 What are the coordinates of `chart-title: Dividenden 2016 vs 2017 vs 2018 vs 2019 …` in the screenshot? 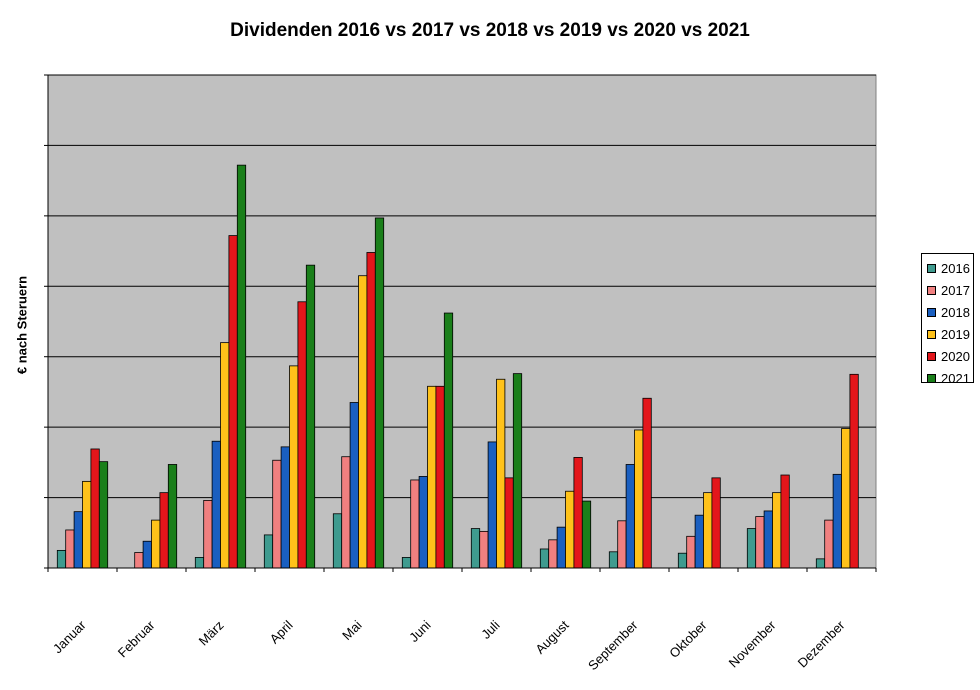 It's located at (490, 30).